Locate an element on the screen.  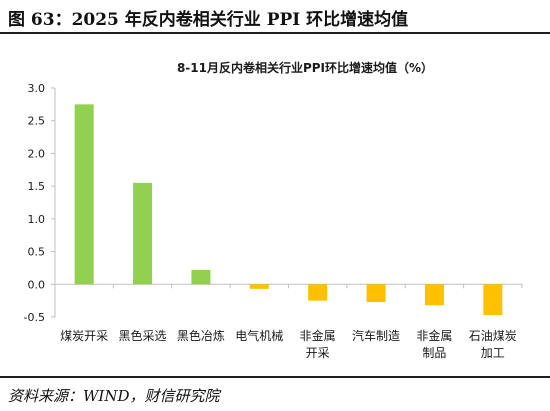
y-tick-label: 0.0 is located at coordinates (37, 284).